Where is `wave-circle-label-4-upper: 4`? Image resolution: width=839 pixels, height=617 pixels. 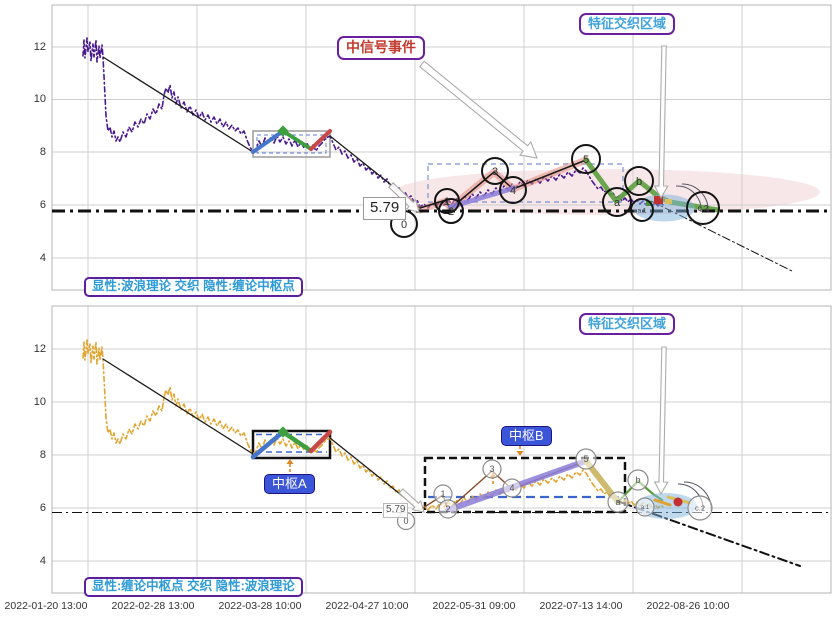
wave-circle-label-4-upper: 4 is located at coordinates (513, 191).